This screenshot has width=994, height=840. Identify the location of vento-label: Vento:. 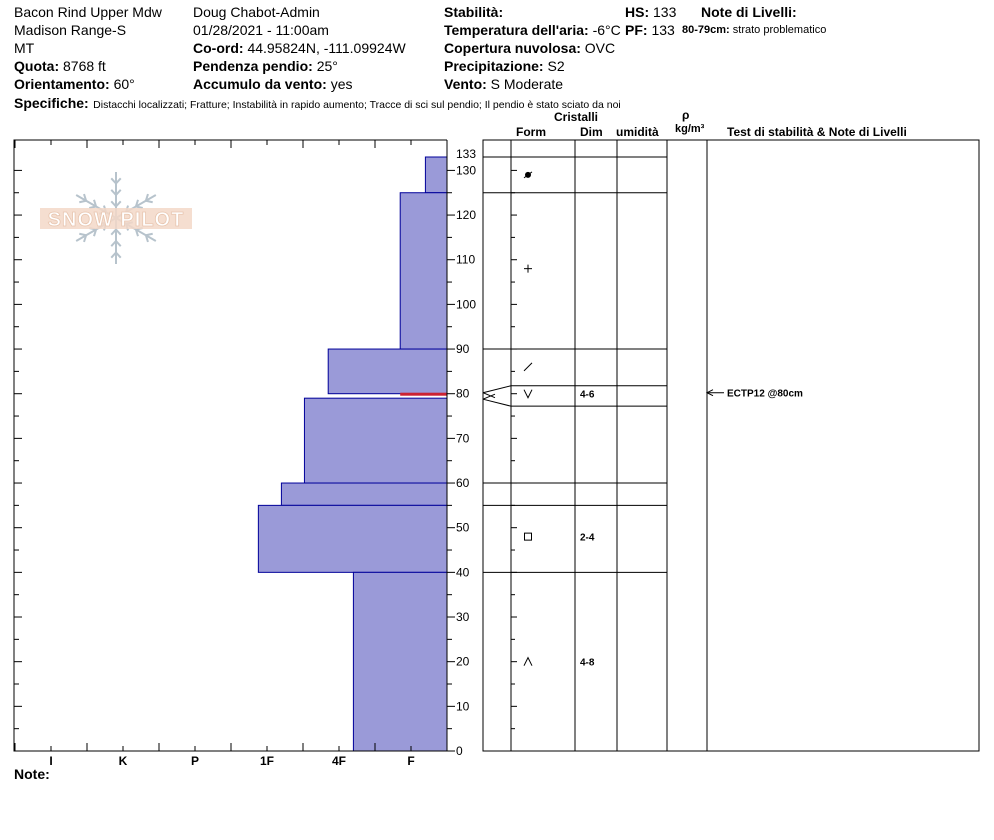
(465, 84).